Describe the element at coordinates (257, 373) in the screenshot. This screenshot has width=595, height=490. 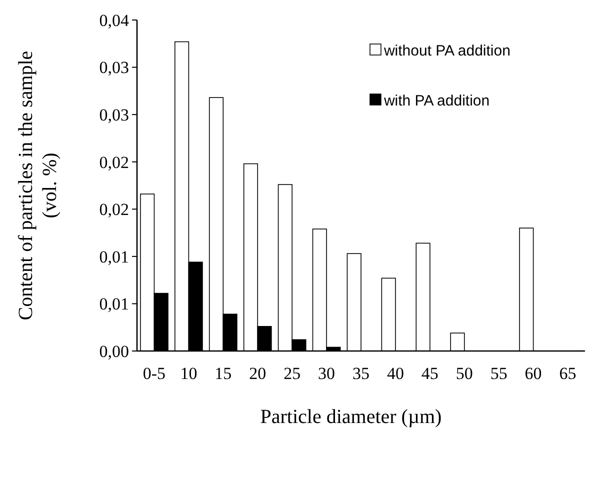
I see `x-tick-label: 20` at that location.